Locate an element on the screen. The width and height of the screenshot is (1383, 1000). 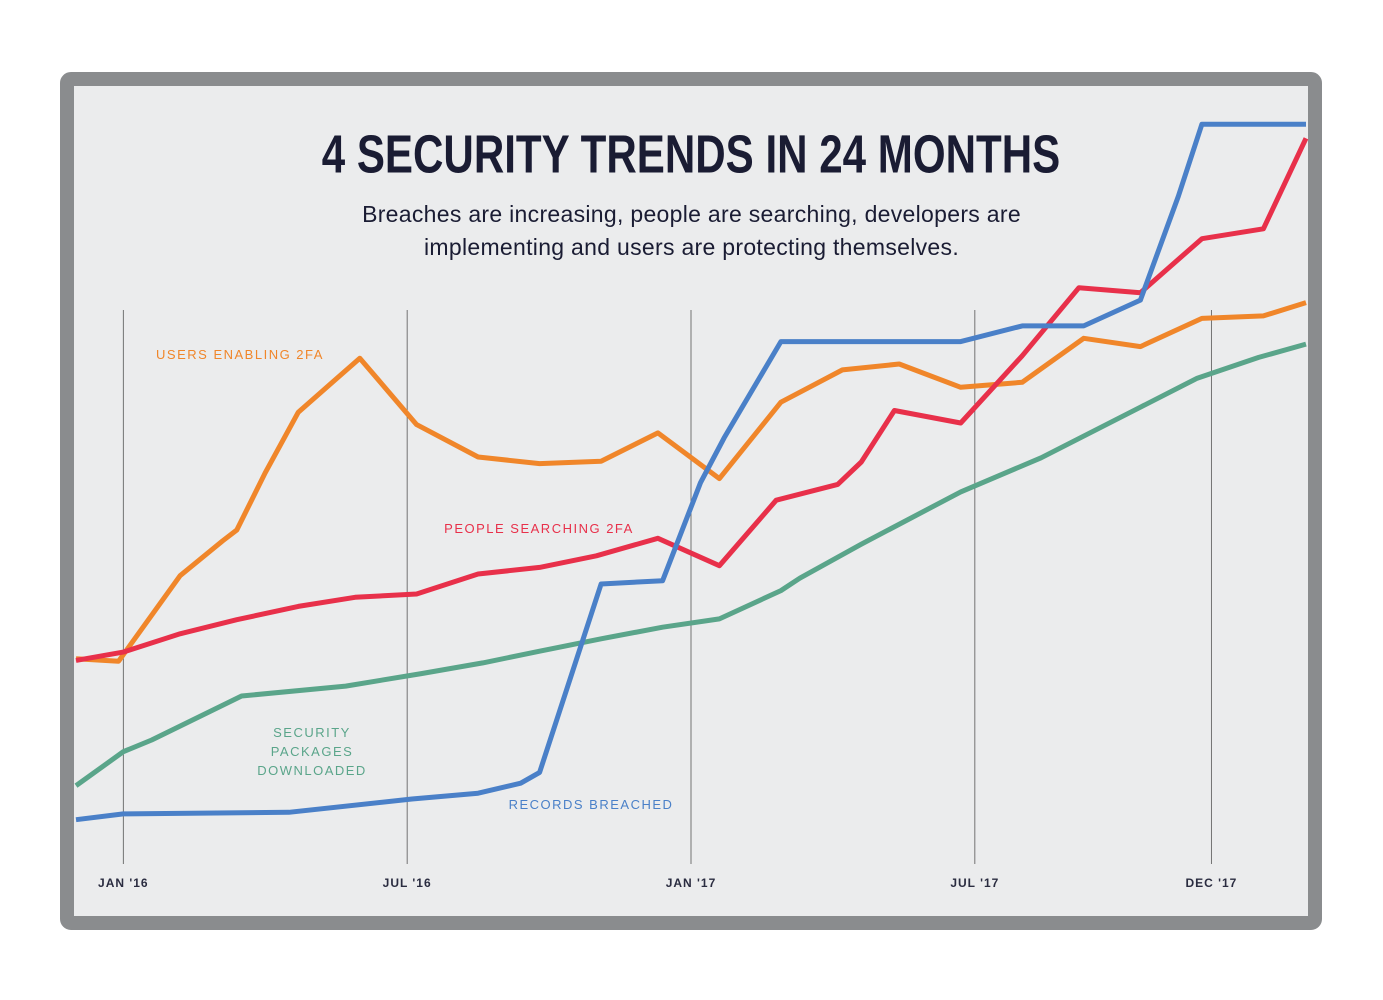
x-tick-label: JAN '16 is located at coordinates (123, 883).